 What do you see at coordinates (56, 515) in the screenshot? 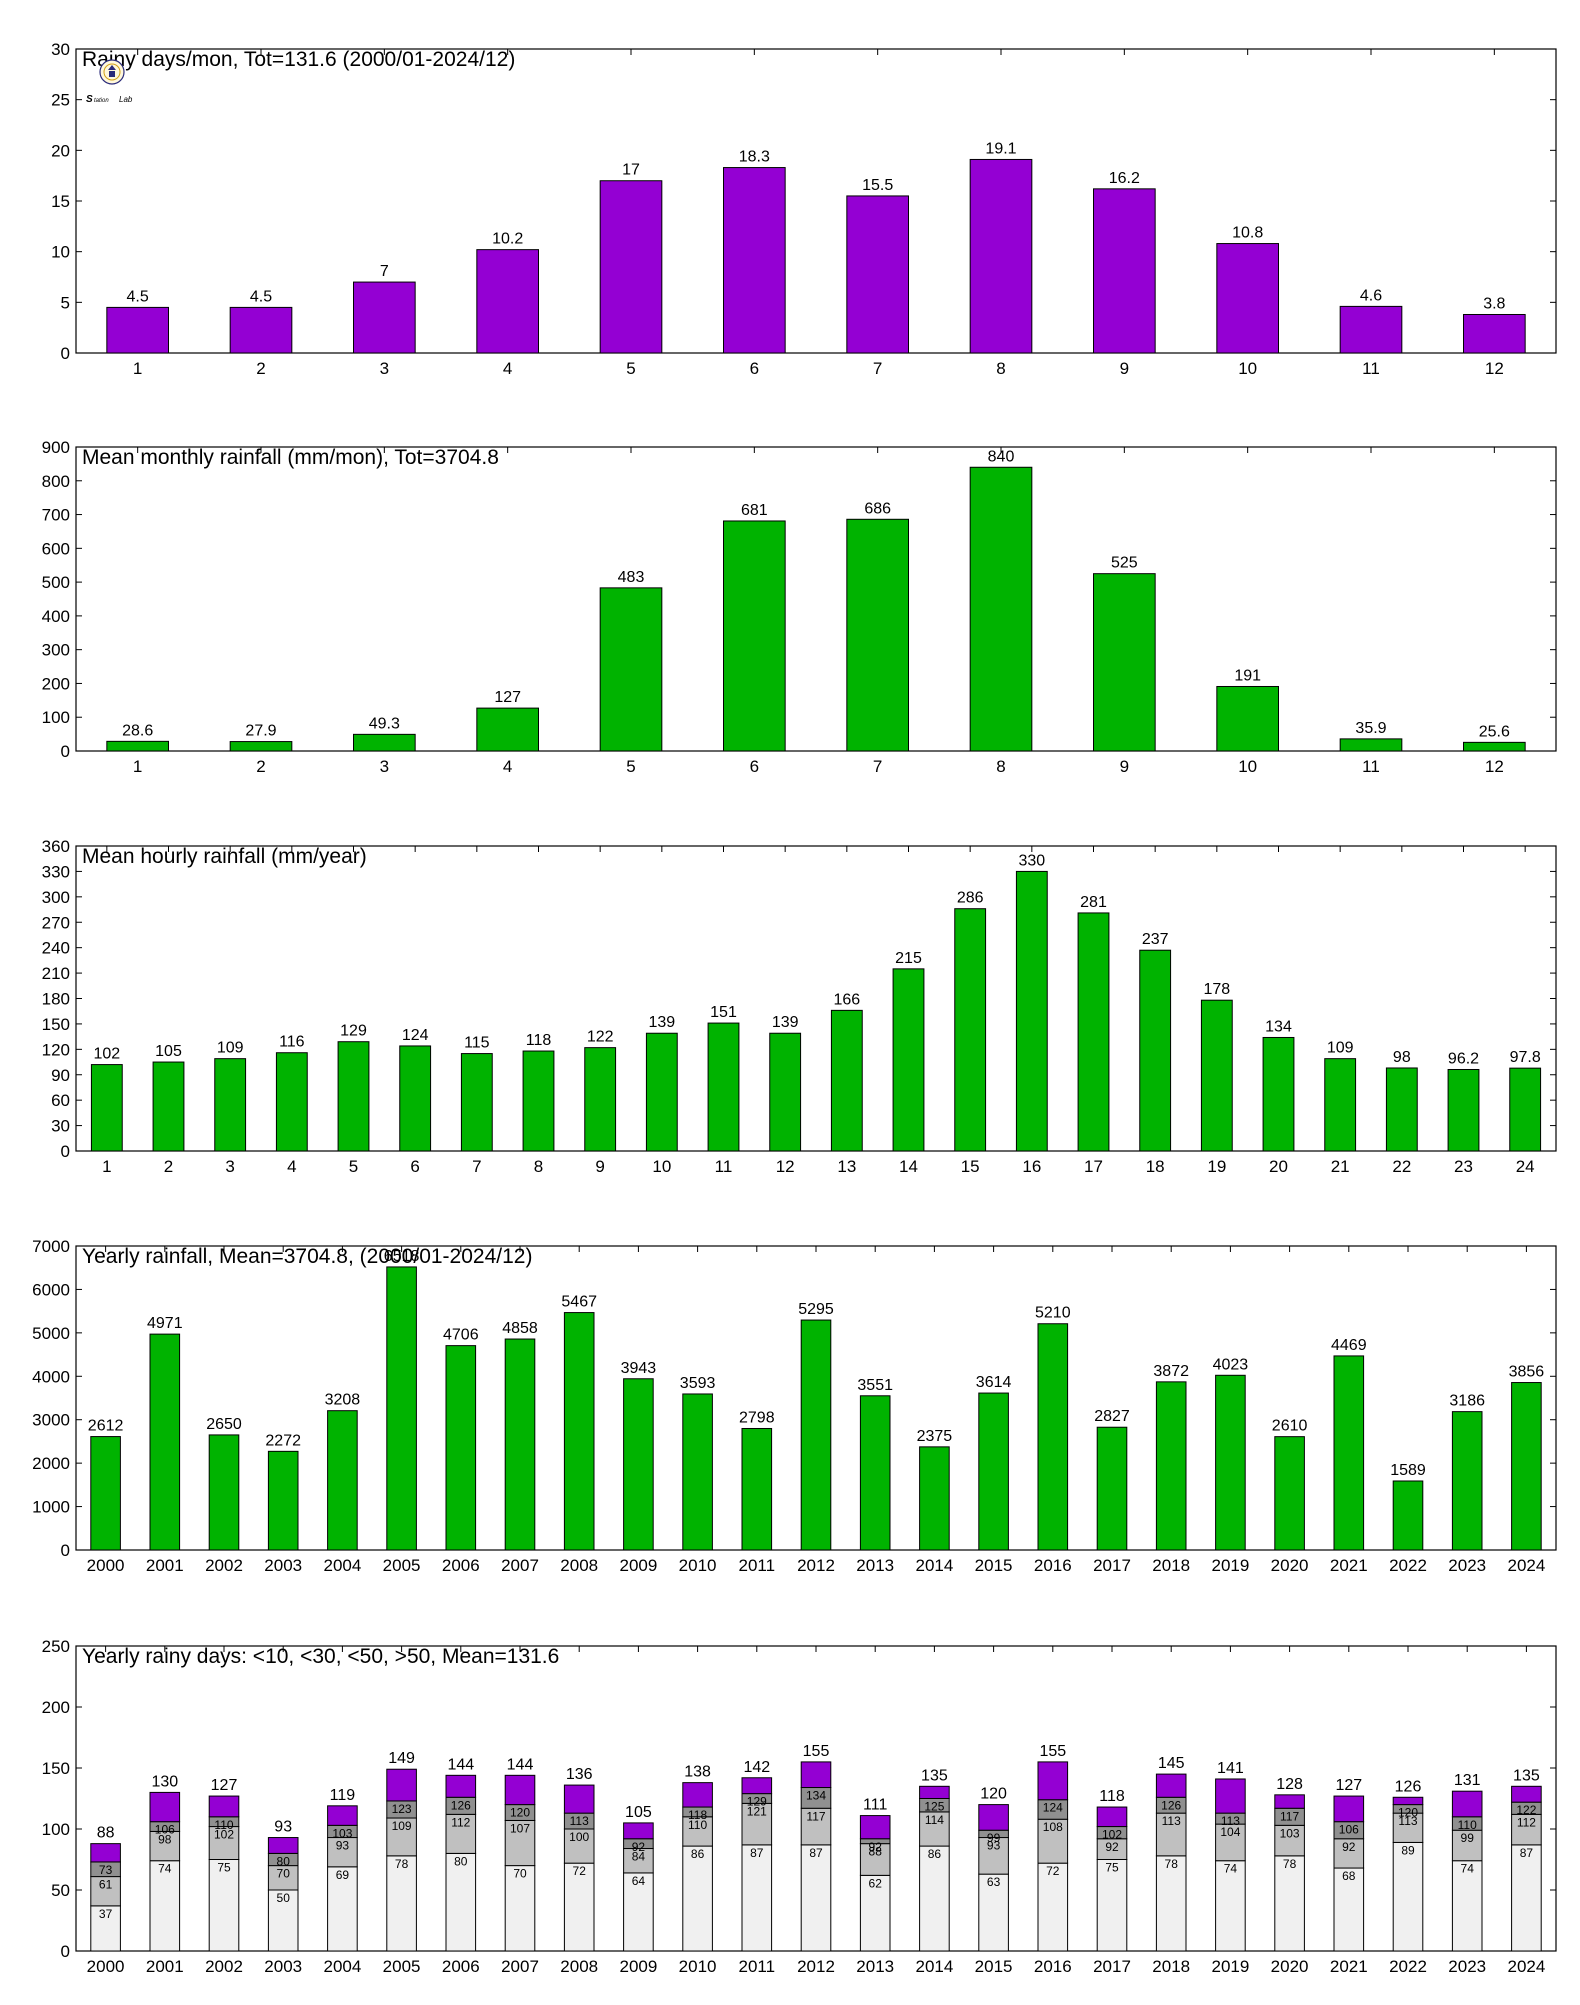
I see `y-tick-label: 700` at bounding box center [56, 515].